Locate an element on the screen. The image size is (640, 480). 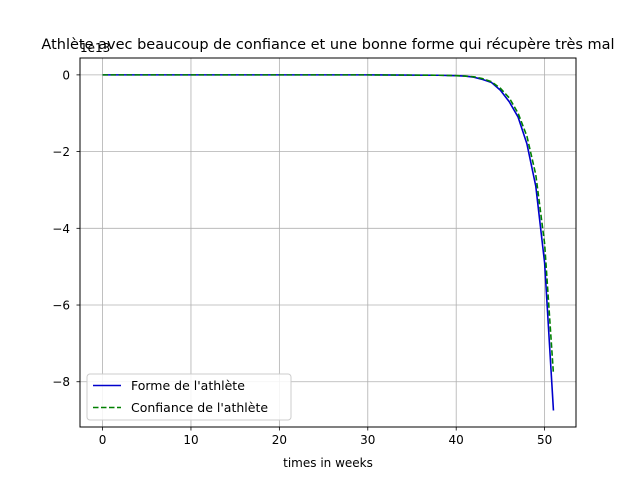
x-tick-label: 50 is located at coordinates (544, 440).